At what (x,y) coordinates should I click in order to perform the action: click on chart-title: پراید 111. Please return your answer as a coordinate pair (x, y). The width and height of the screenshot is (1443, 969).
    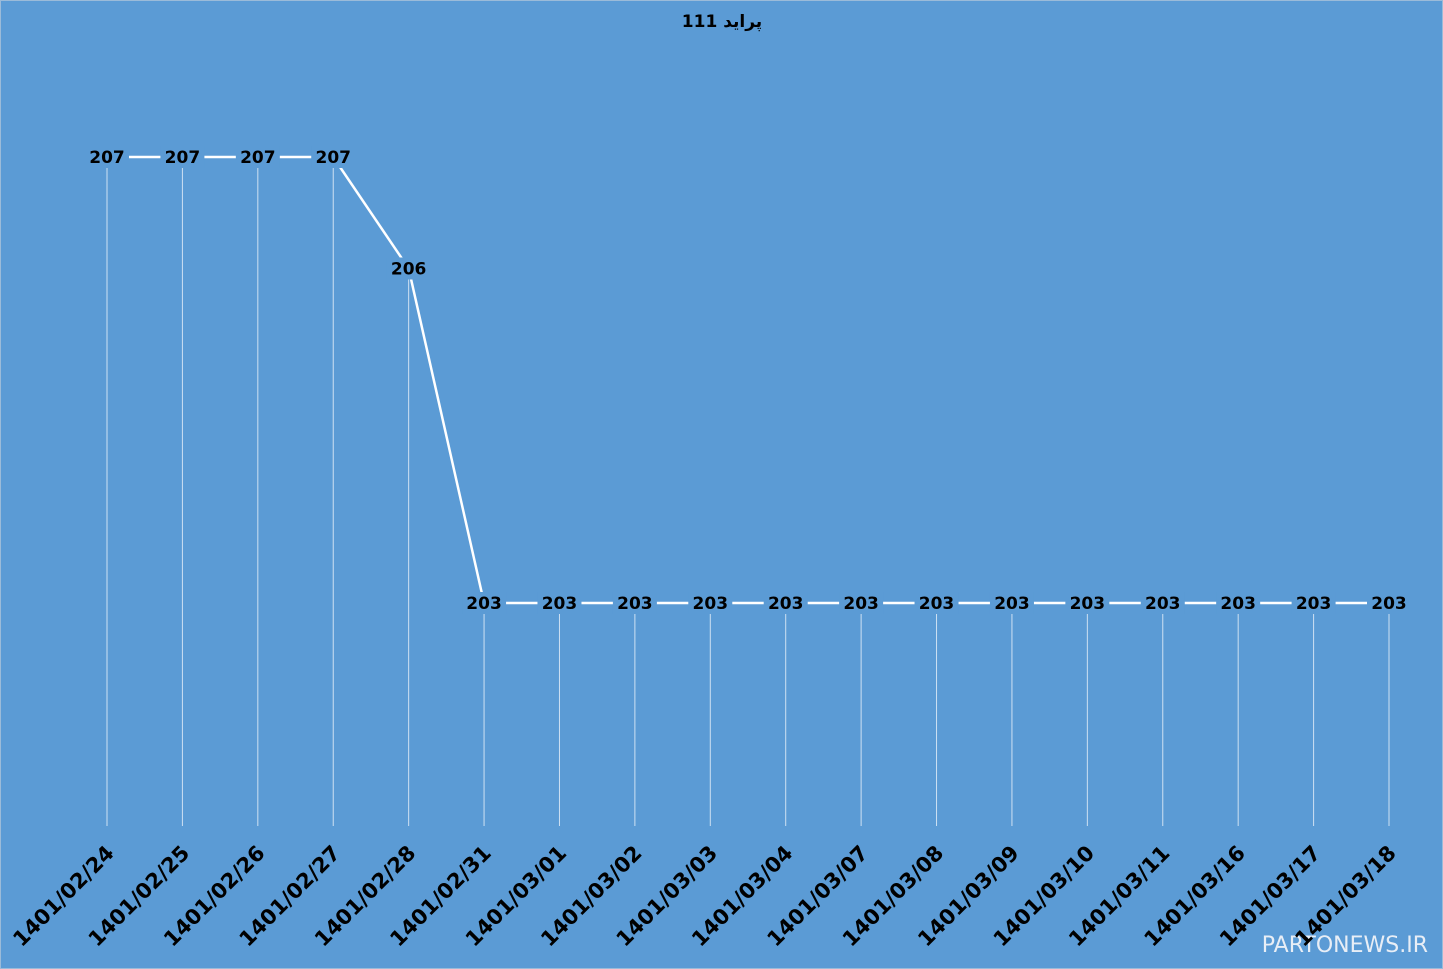
    Looking at the image, I should click on (722, 22).